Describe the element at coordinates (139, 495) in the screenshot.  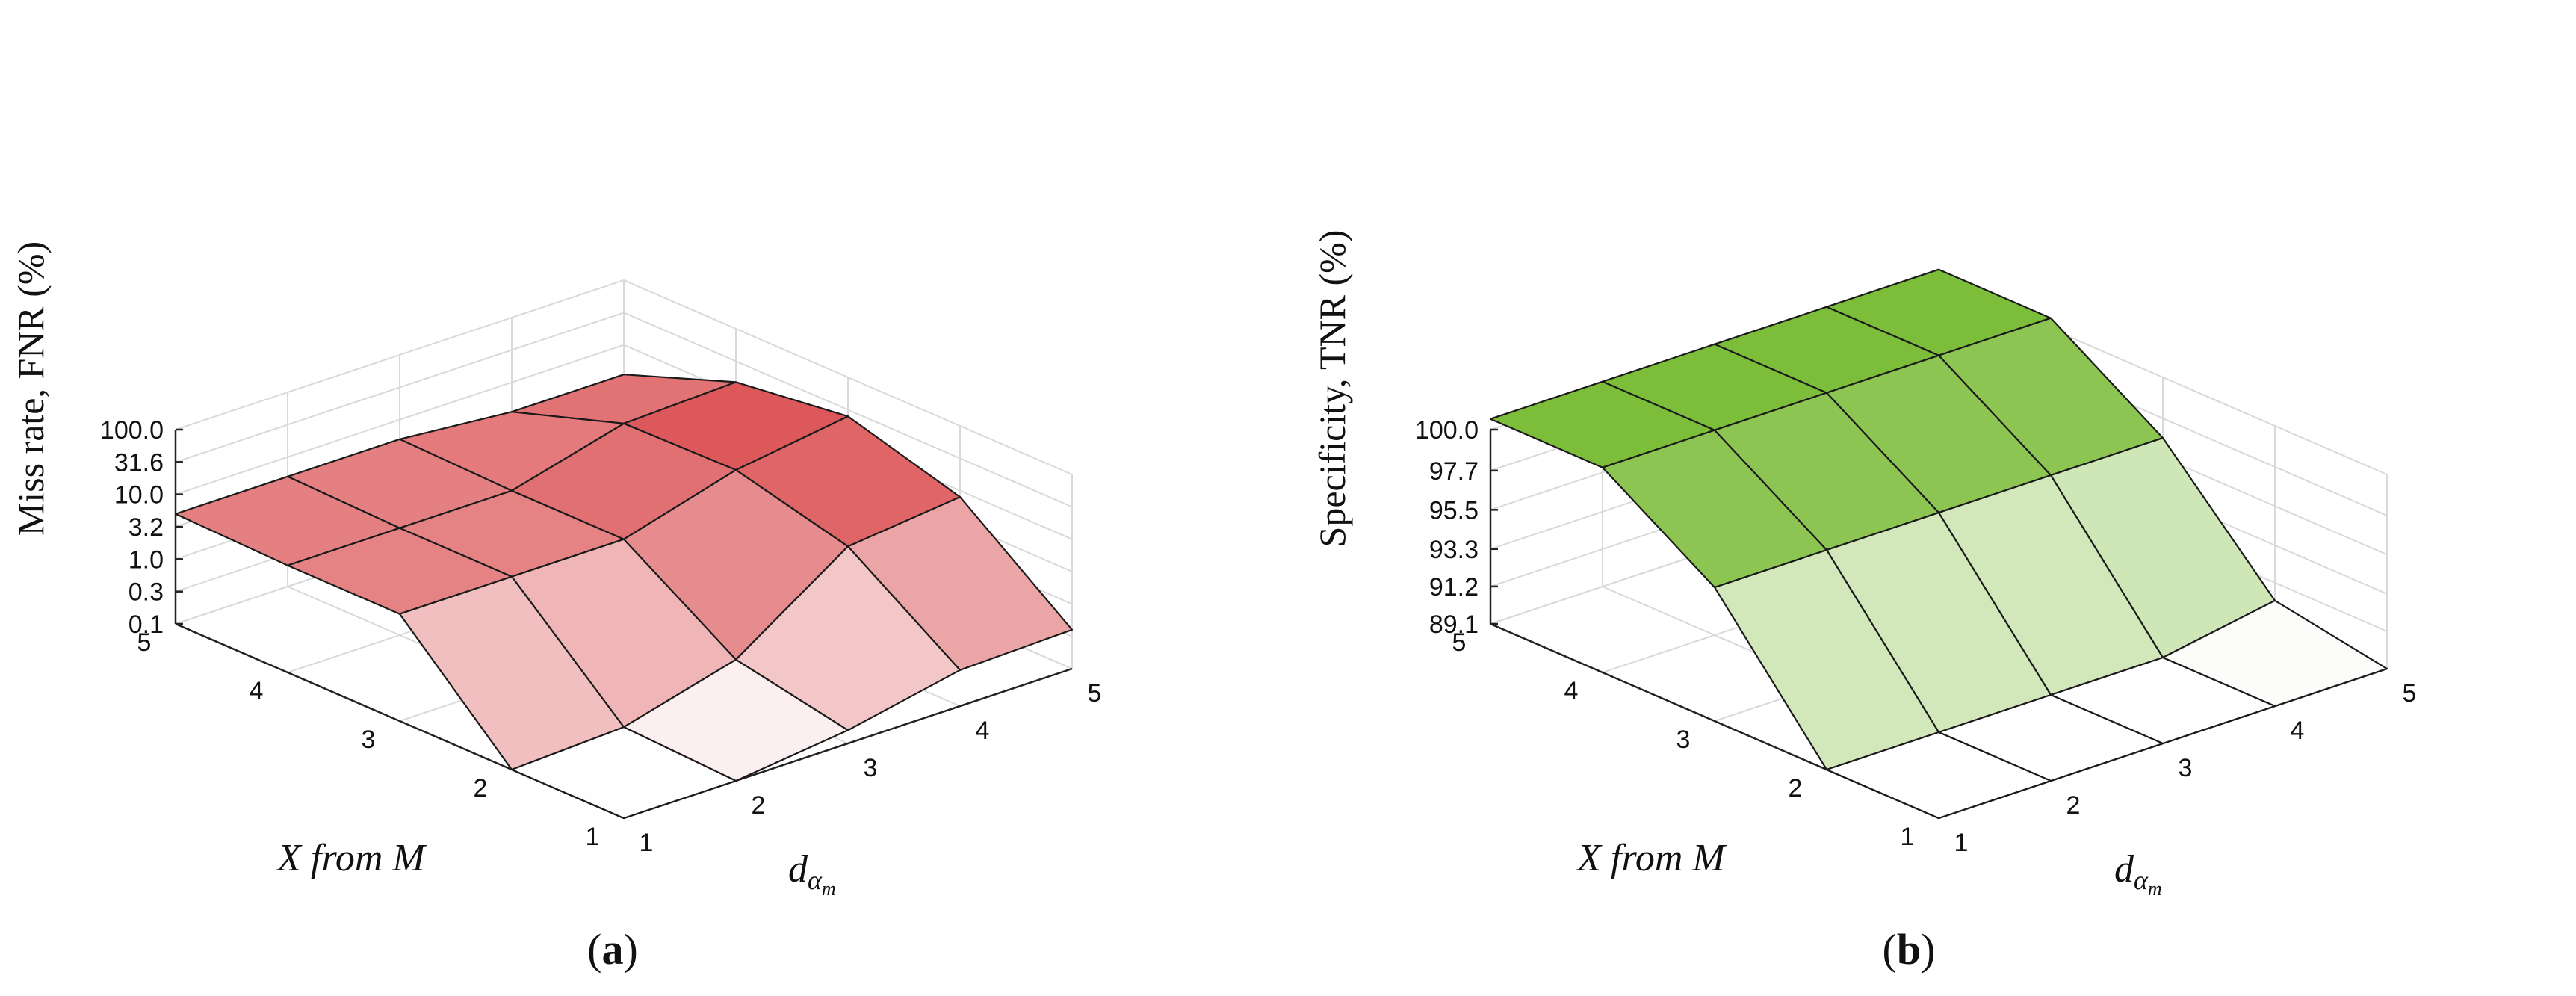
I see `z-tick-label: 10.0` at that location.